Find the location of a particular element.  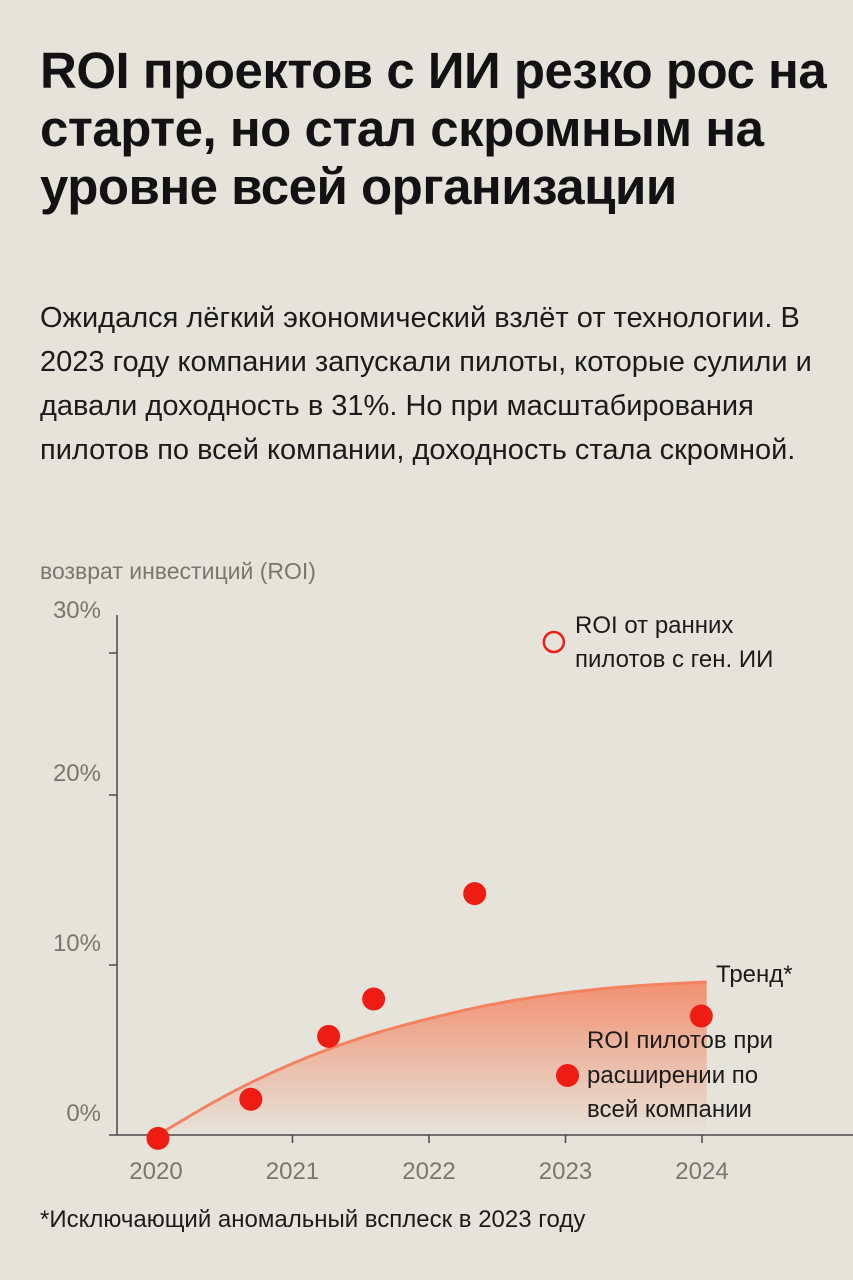

trend-area is located at coordinates (432, 1058).